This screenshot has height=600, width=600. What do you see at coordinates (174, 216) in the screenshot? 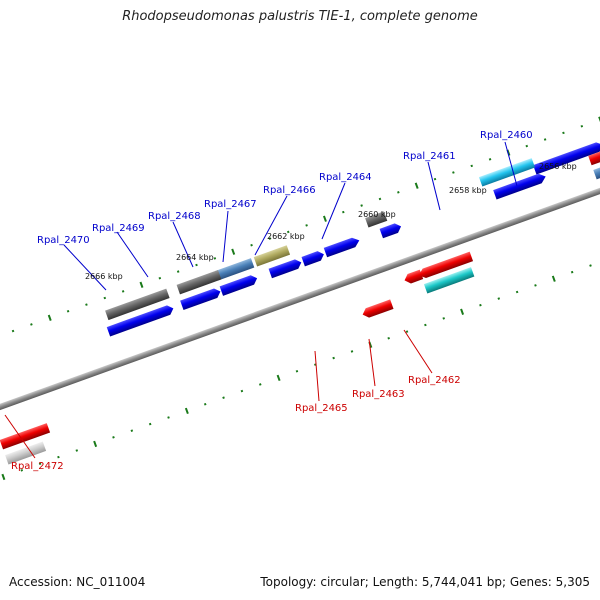
I see `gene-label: Rpal_2468` at bounding box center [174, 216].